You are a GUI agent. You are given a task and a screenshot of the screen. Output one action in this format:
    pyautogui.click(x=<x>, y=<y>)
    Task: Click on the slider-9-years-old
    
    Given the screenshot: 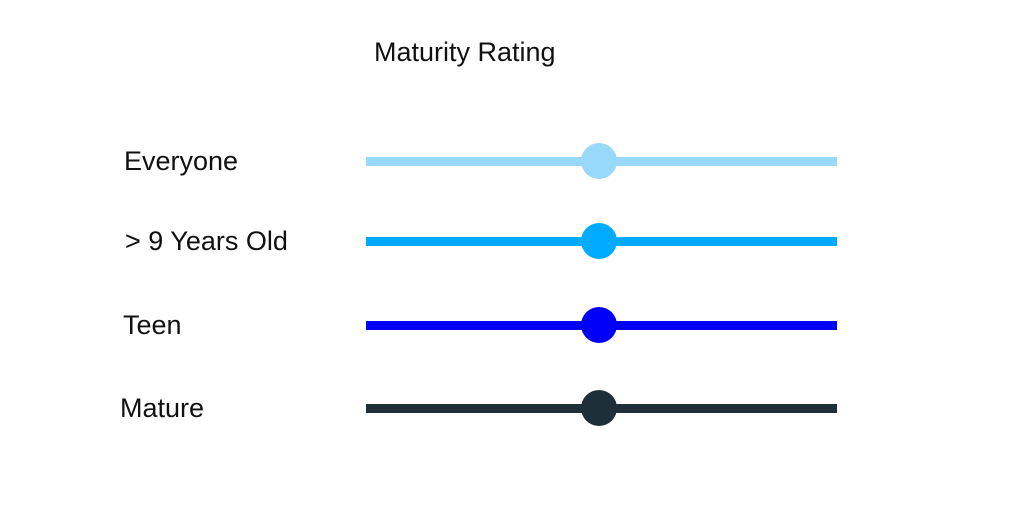 What is the action you would take?
    pyautogui.click(x=601, y=241)
    